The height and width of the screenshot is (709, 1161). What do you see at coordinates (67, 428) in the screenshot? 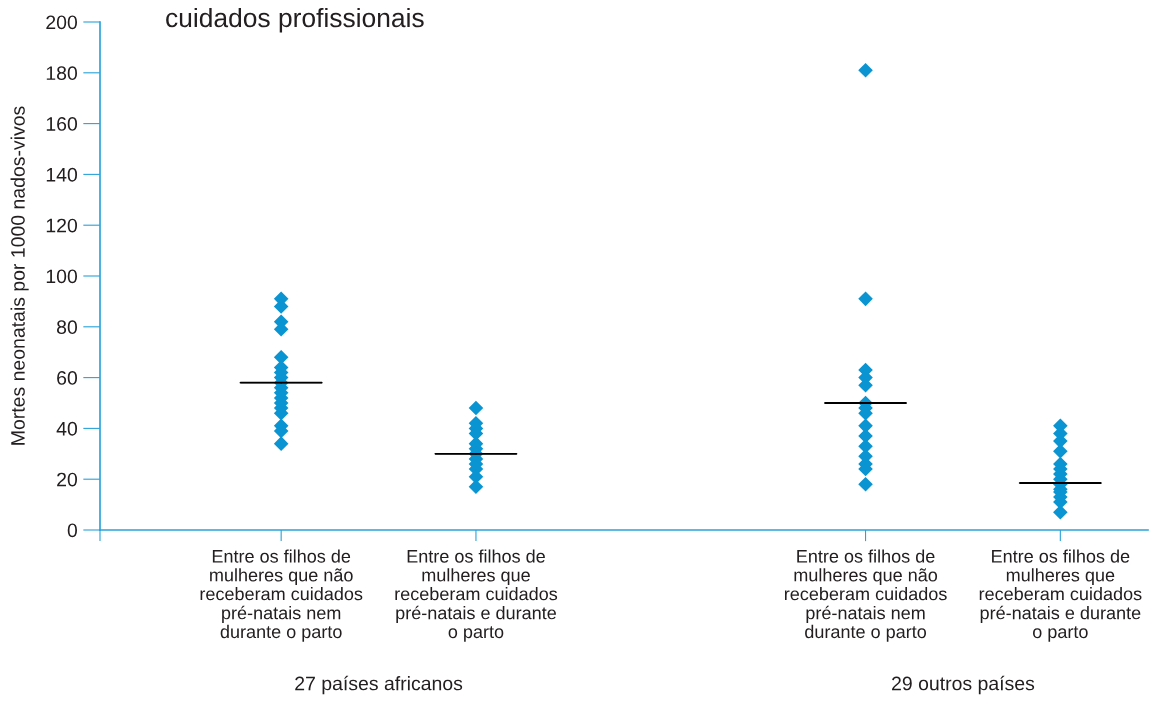
I see `y-tick-label: 40` at bounding box center [67, 428].